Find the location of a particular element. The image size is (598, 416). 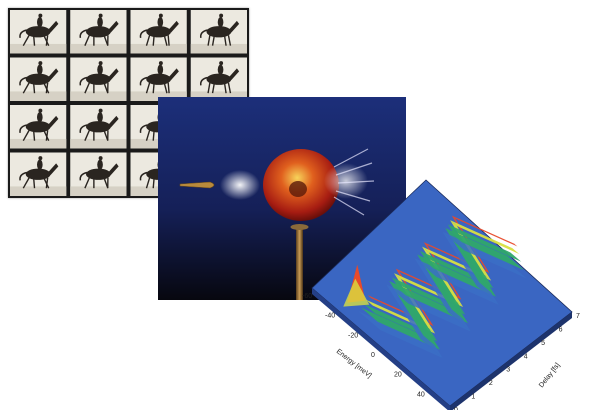

y-tick-label: 0 is located at coordinates (456, 408).